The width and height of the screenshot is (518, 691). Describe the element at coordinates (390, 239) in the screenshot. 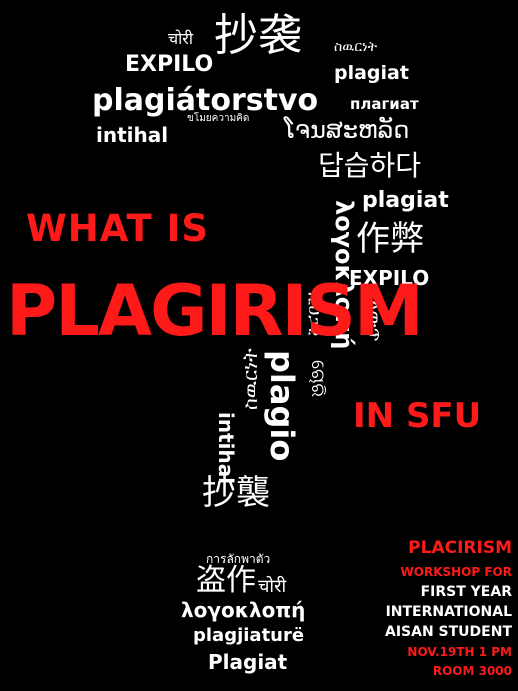

I see `cloud-word: 作弊` at that location.